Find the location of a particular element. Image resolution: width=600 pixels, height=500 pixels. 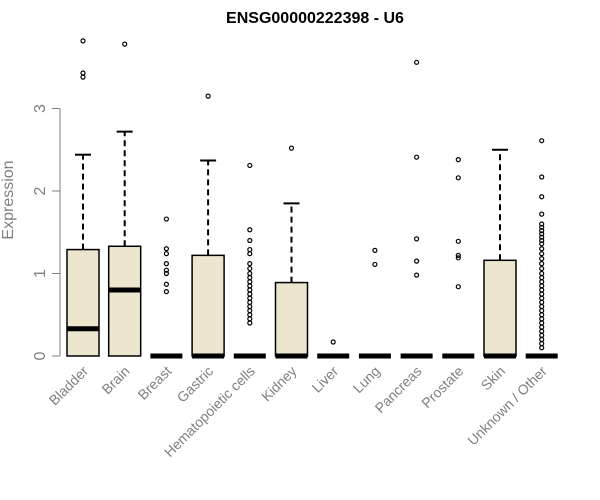

y-tick-label-2: 2 is located at coordinates (40, 190).